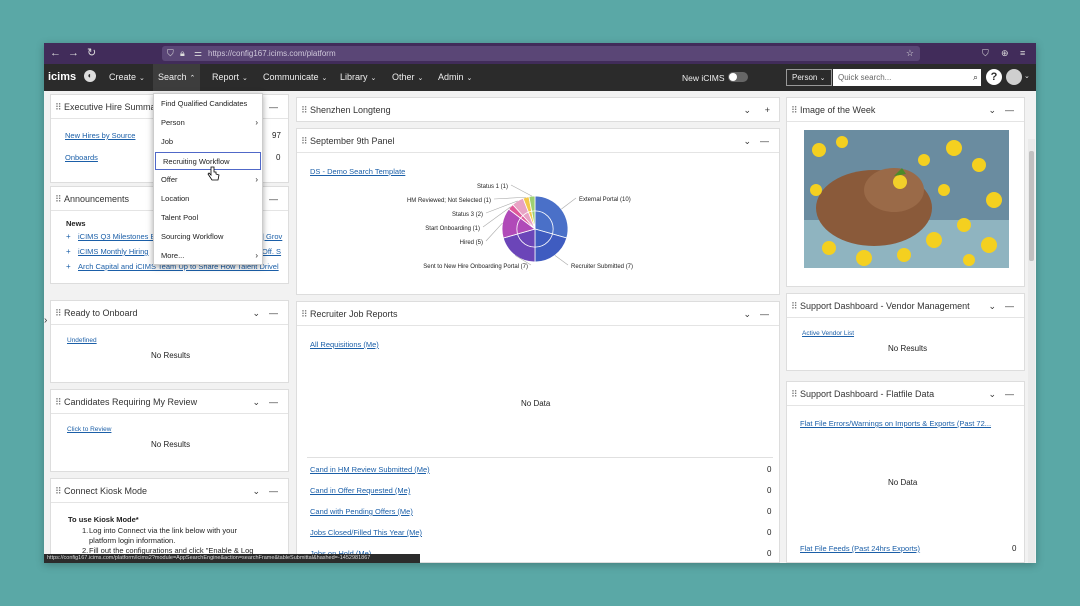  I want to click on announcement-link-fragment: Off. S, so click(272, 251).